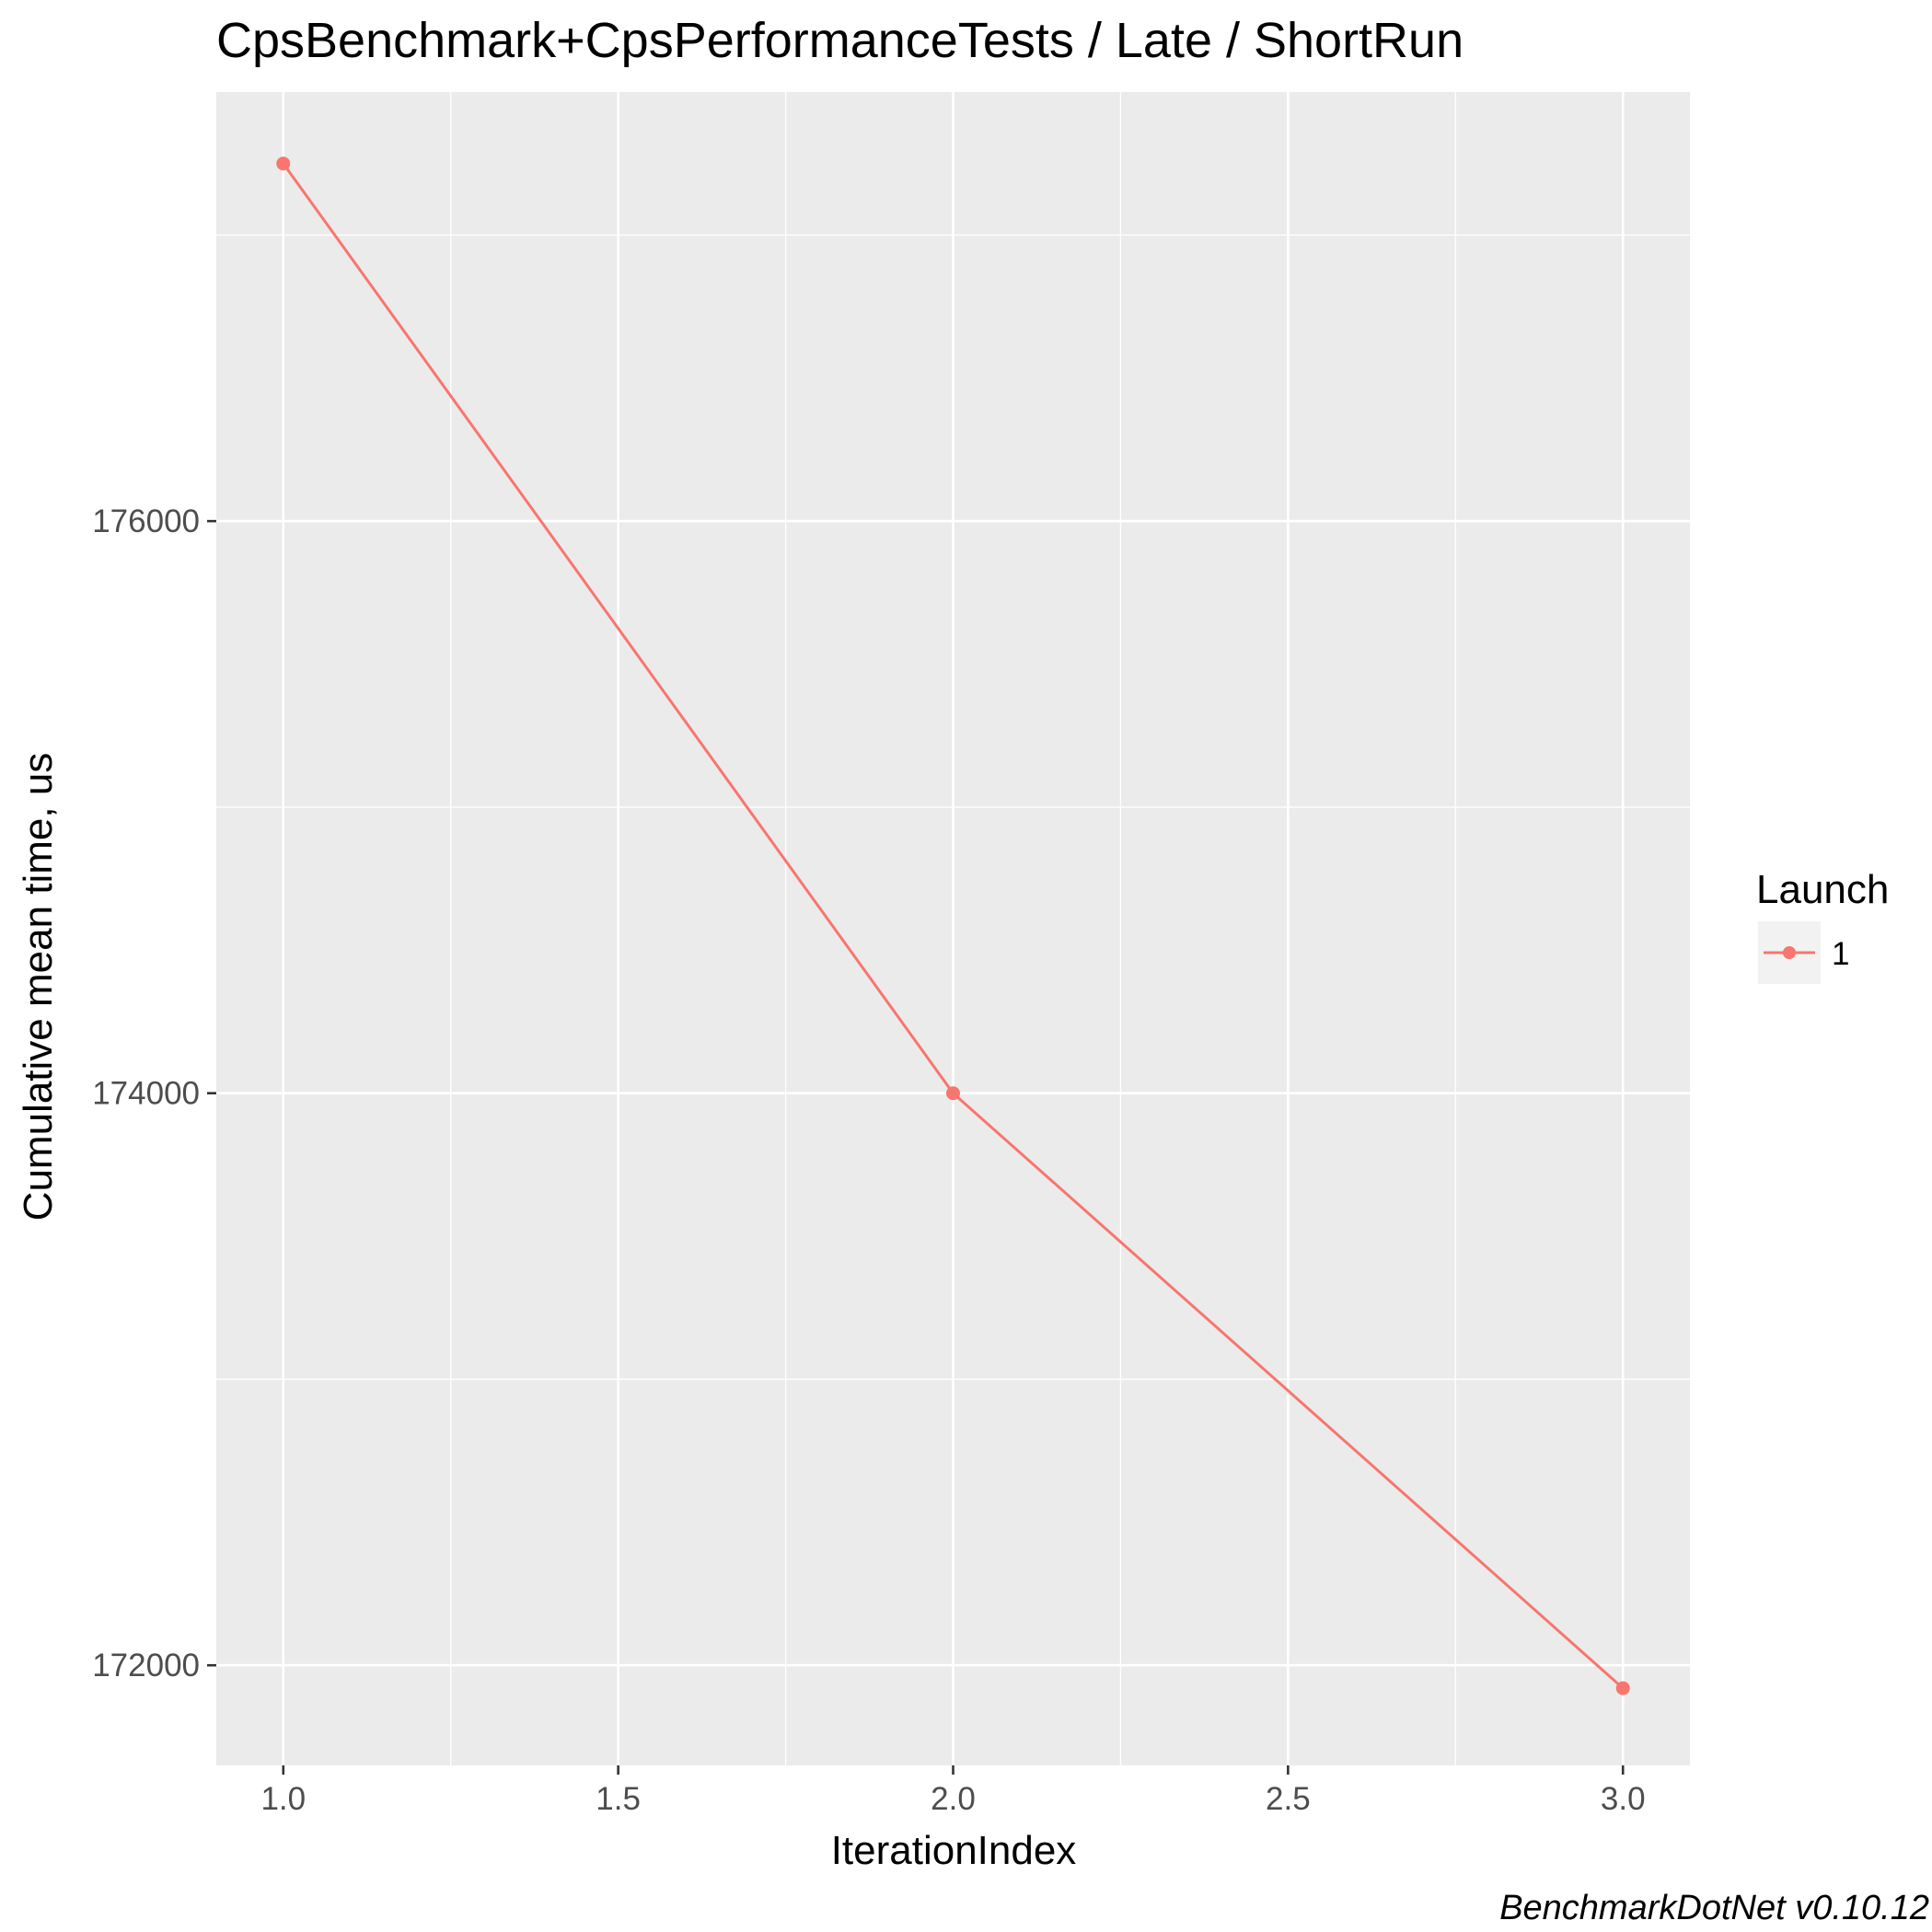 The width and height of the screenshot is (1932, 1932). Describe the element at coordinates (1823, 926) in the screenshot. I see `legend: Launch 1` at that location.